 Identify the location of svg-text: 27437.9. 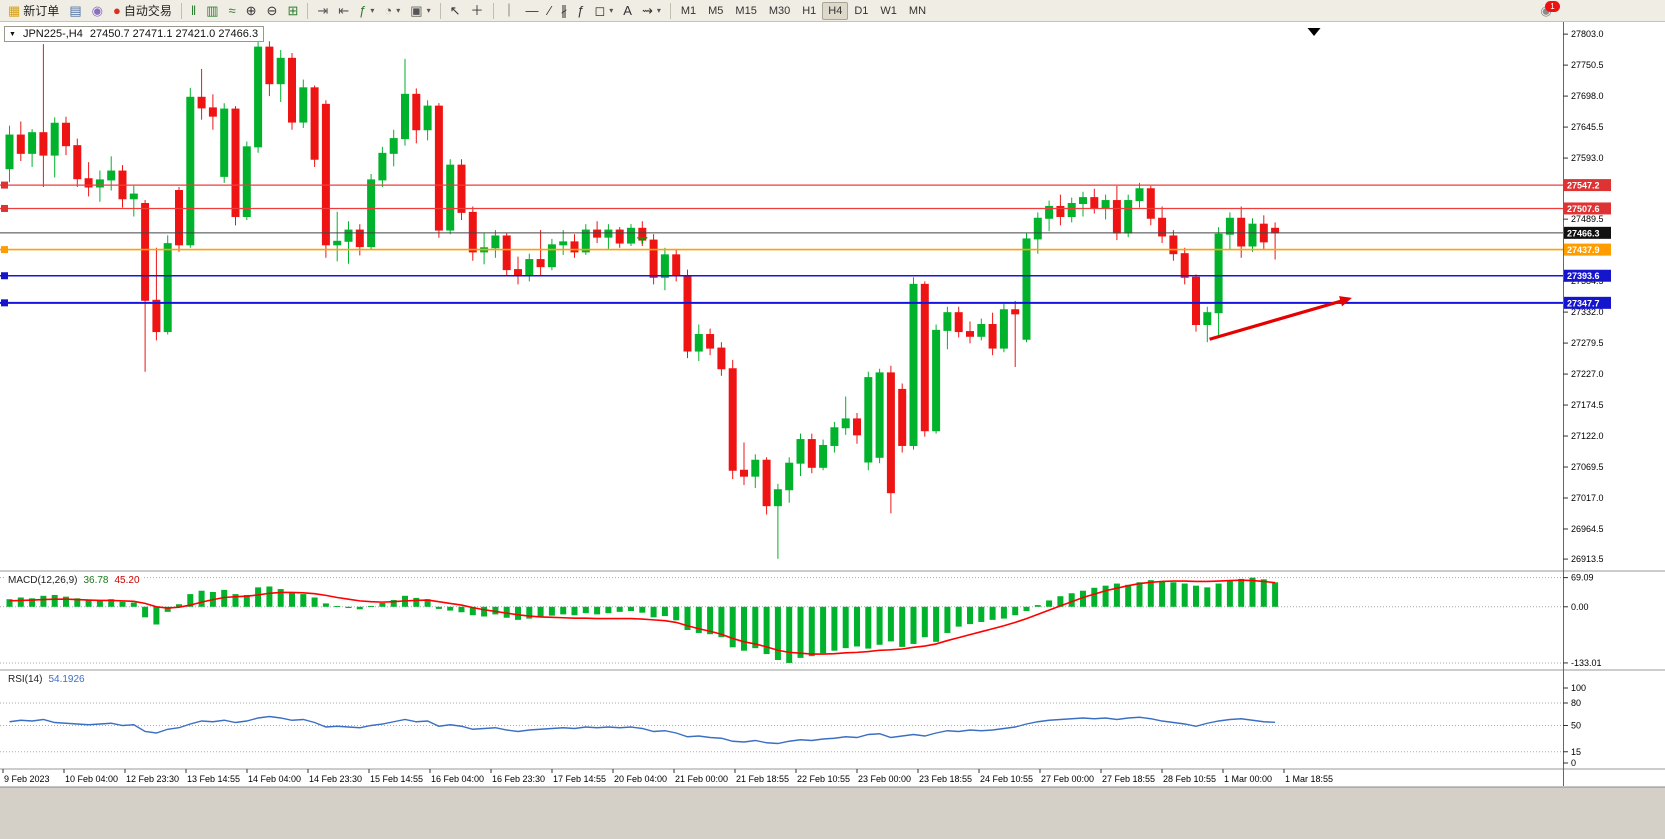
(1583, 250).